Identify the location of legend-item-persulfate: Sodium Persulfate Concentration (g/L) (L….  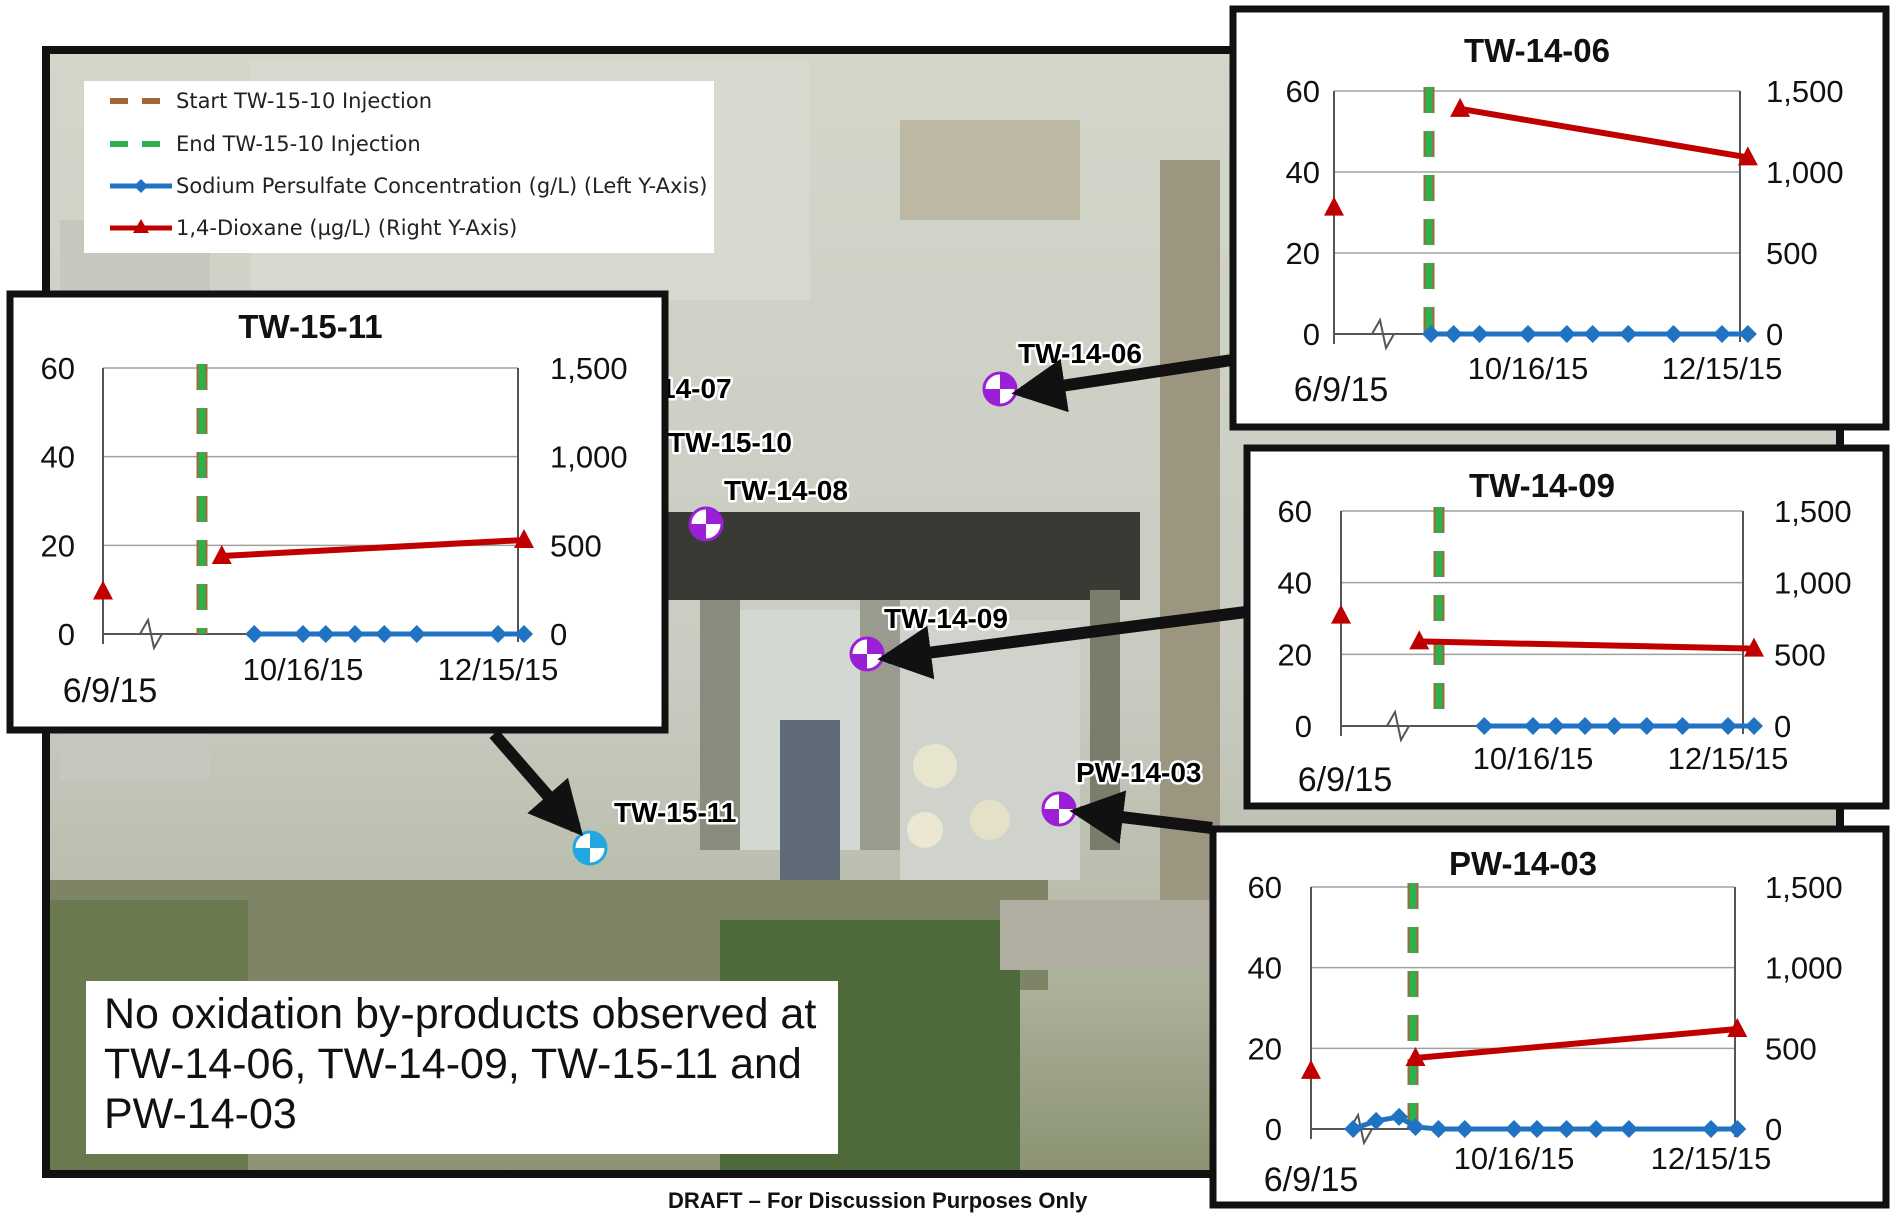
(408, 186).